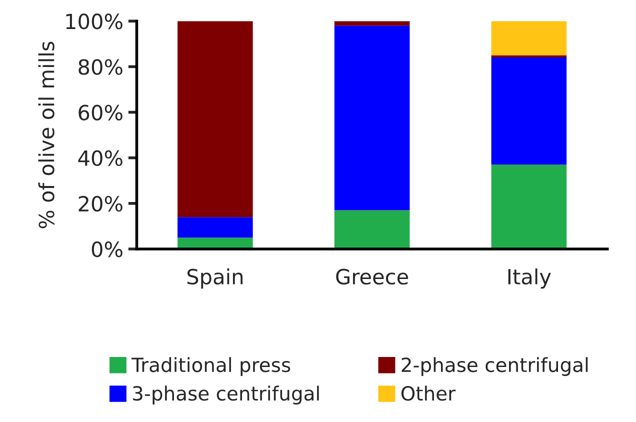  Describe the element at coordinates (215, 278) in the screenshot. I see `x-tick-label: Spain` at that location.